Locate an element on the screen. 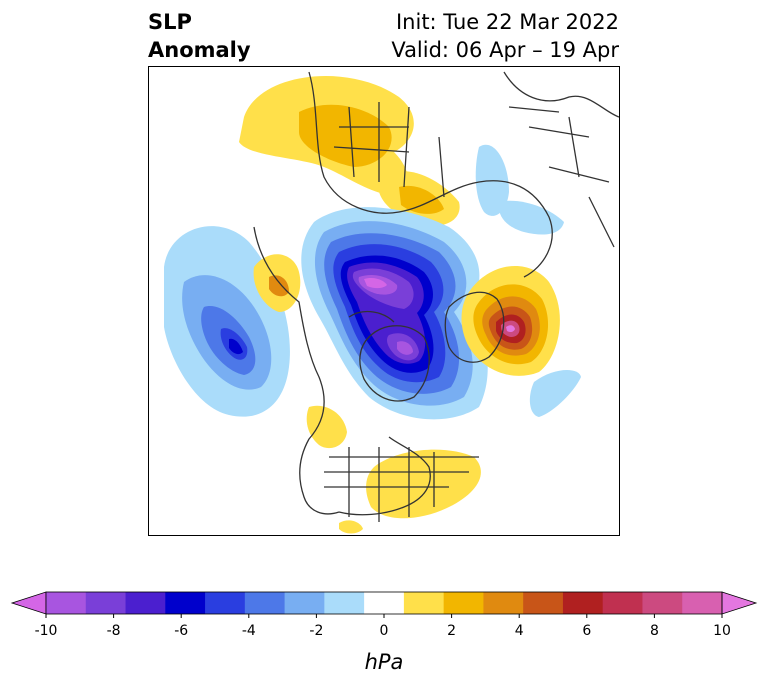 The image size is (768, 686). colorbar-tick-label: -6 is located at coordinates (181, 631).